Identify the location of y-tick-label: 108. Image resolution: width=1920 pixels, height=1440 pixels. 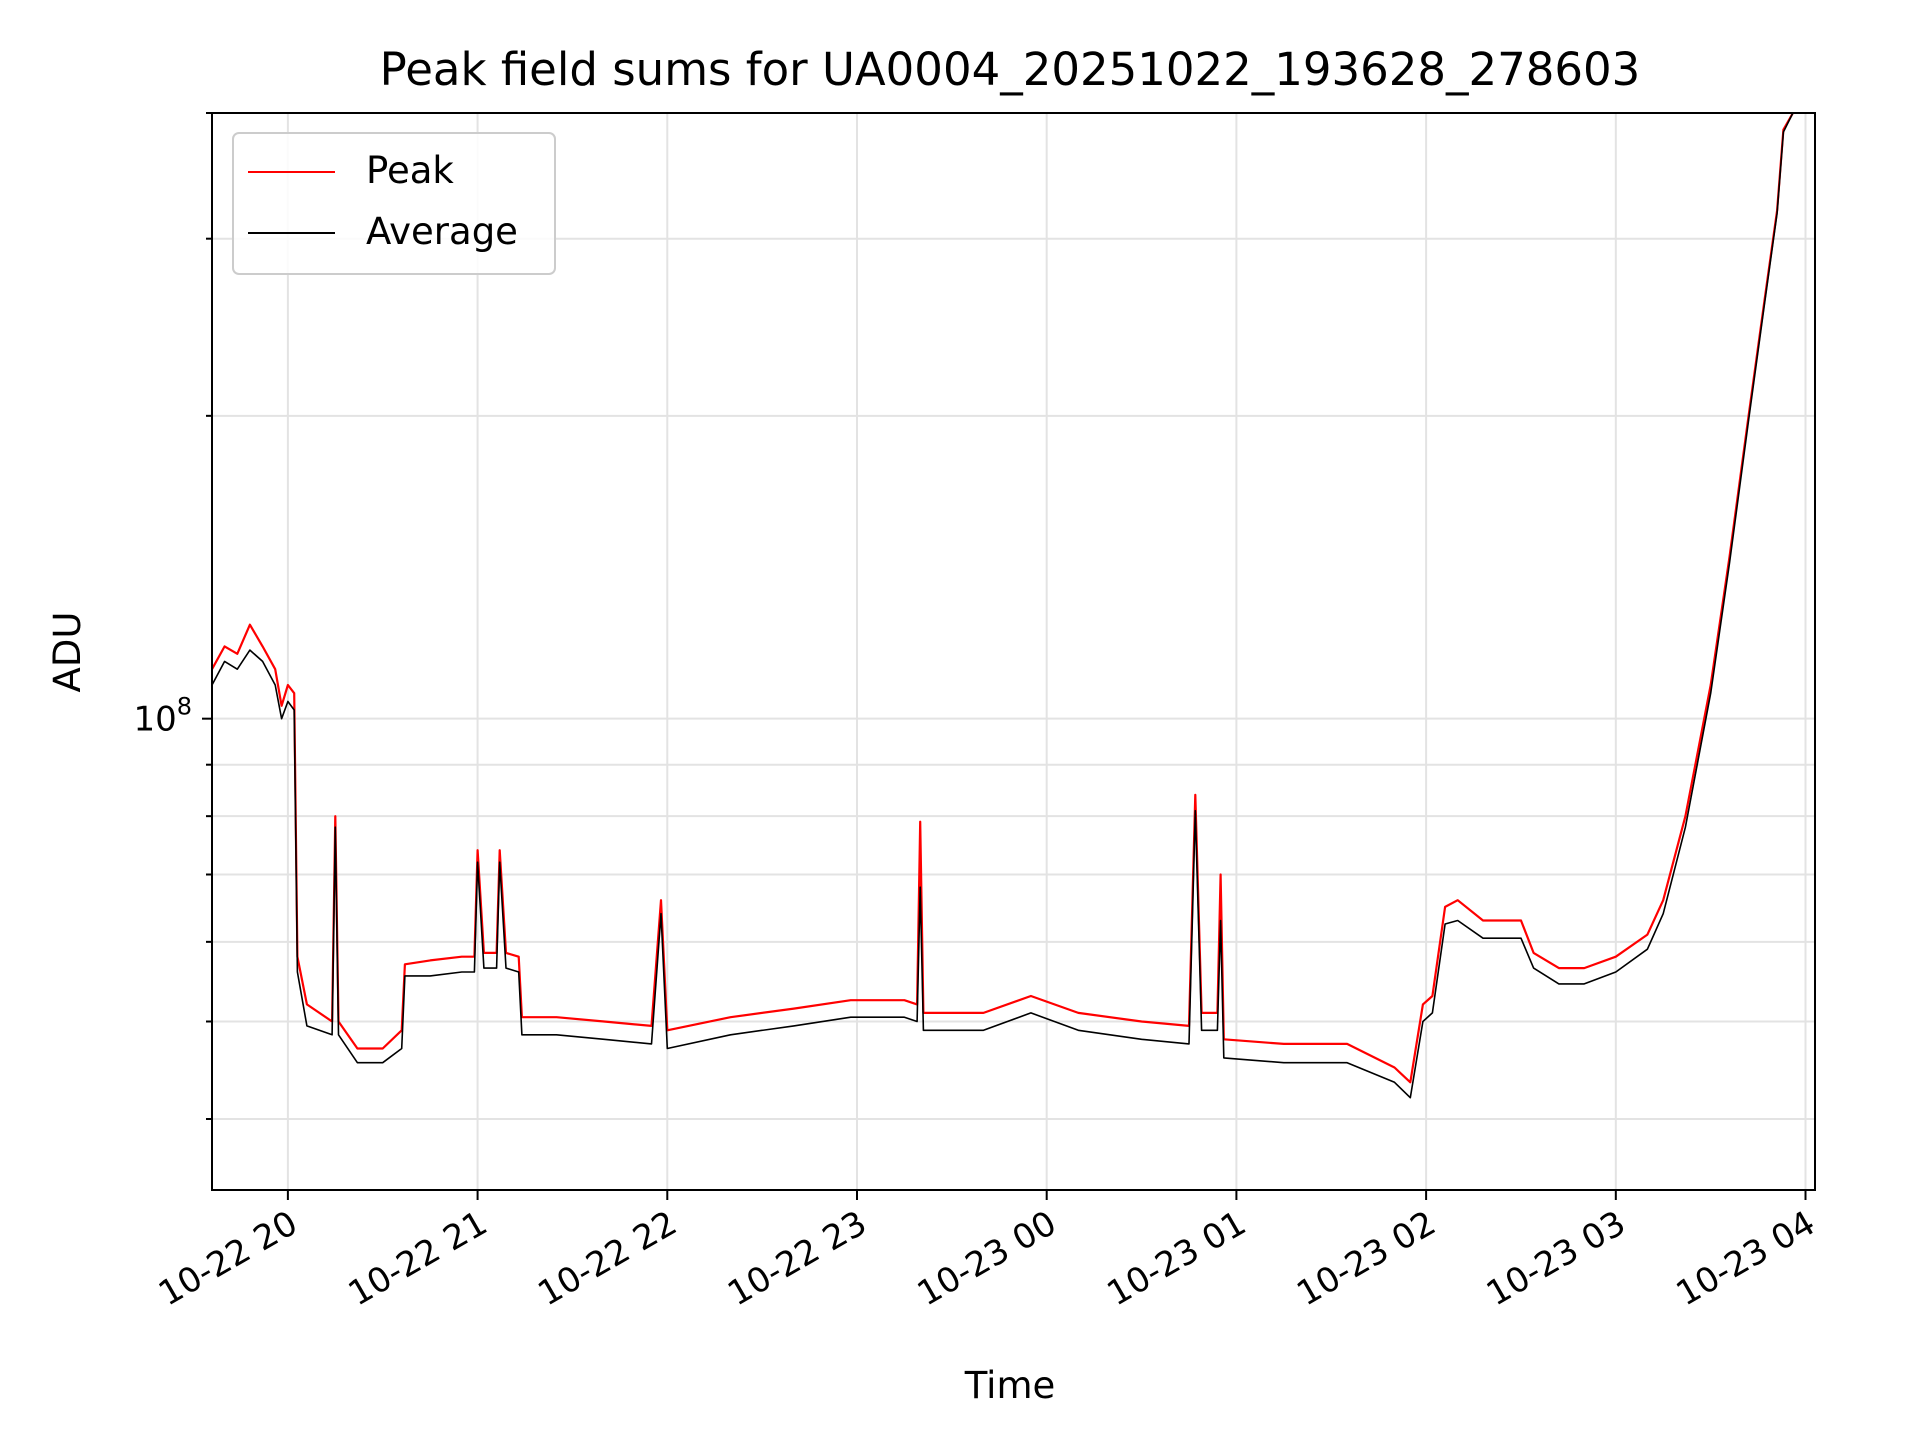
(162, 716).